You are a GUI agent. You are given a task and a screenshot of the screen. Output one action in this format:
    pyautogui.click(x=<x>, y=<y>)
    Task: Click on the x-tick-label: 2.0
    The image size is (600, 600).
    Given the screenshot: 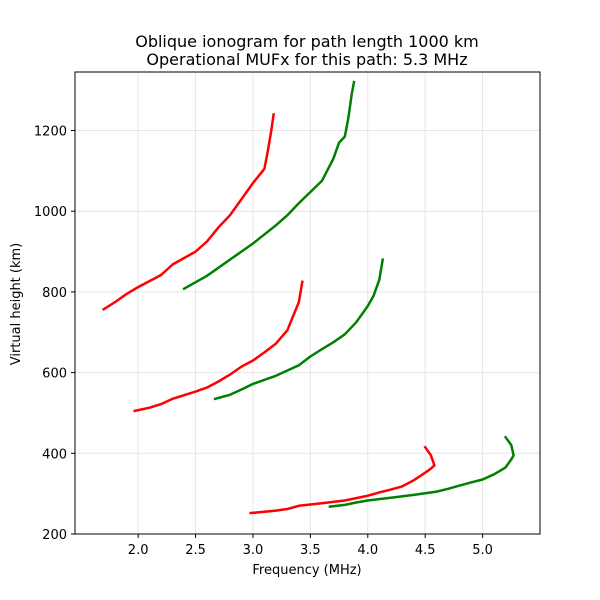 What is the action you would take?
    pyautogui.click(x=138, y=550)
    